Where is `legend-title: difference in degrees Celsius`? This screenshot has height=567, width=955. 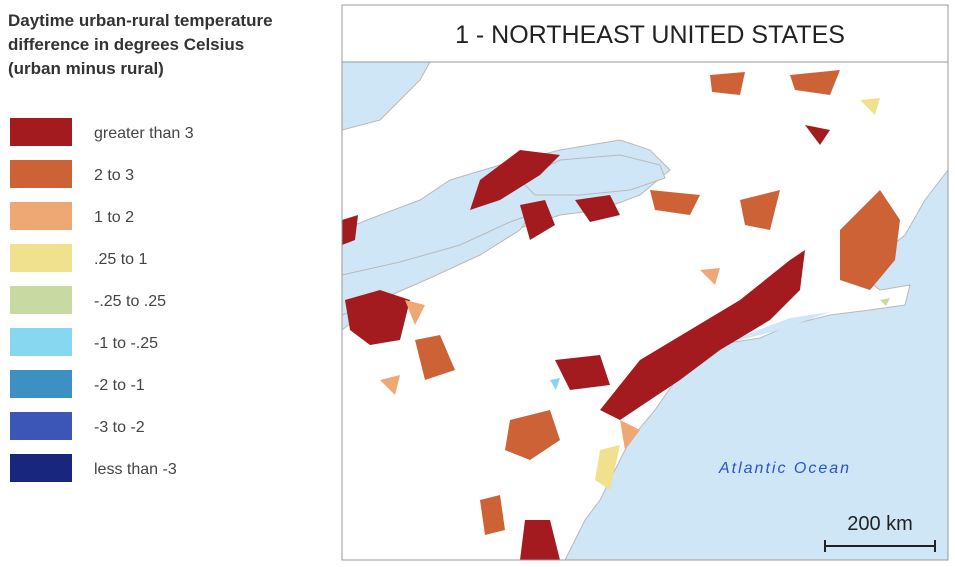 legend-title: difference in degrees Celsius is located at coordinates (126, 44).